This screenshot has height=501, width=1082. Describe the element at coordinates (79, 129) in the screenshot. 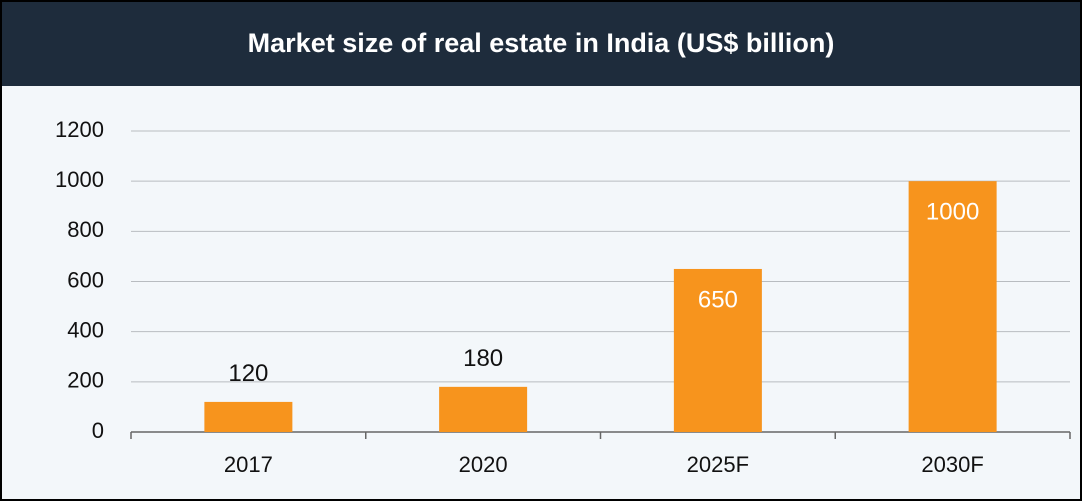

I see `y-tick-label: 1200` at that location.